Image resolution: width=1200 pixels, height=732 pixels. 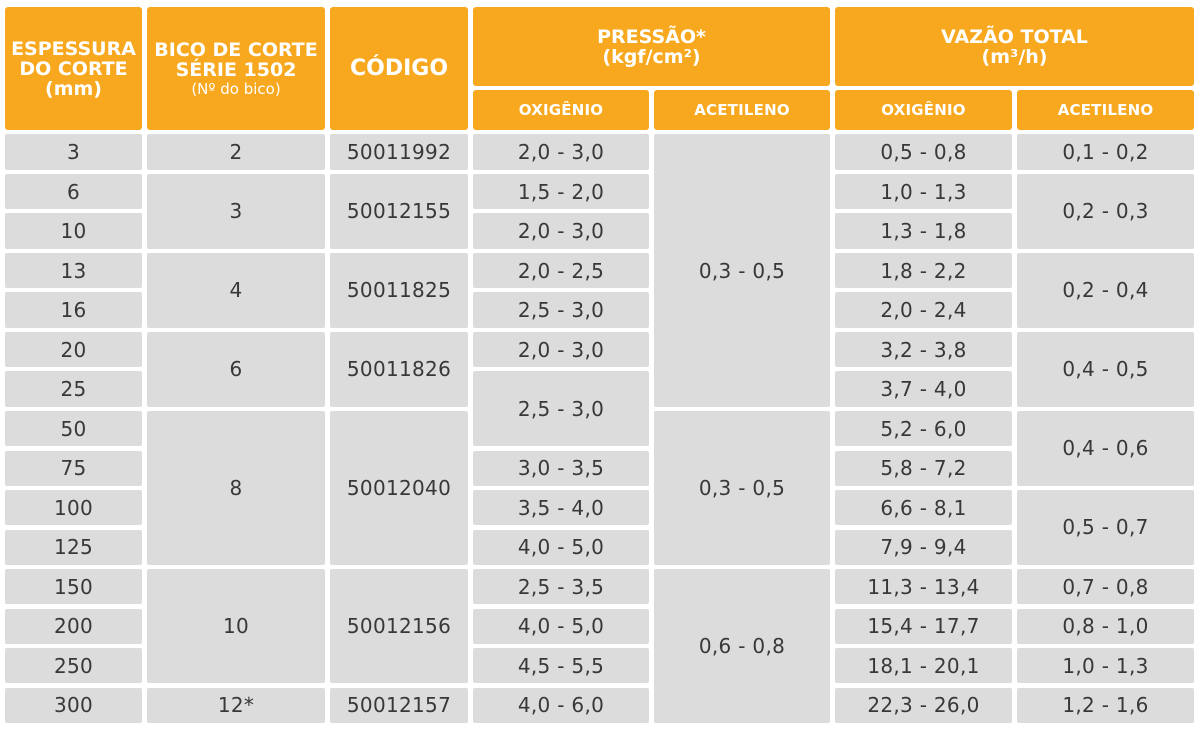 What do you see at coordinates (73, 389) in the screenshot?
I see `espessura-cell: 25` at bounding box center [73, 389].